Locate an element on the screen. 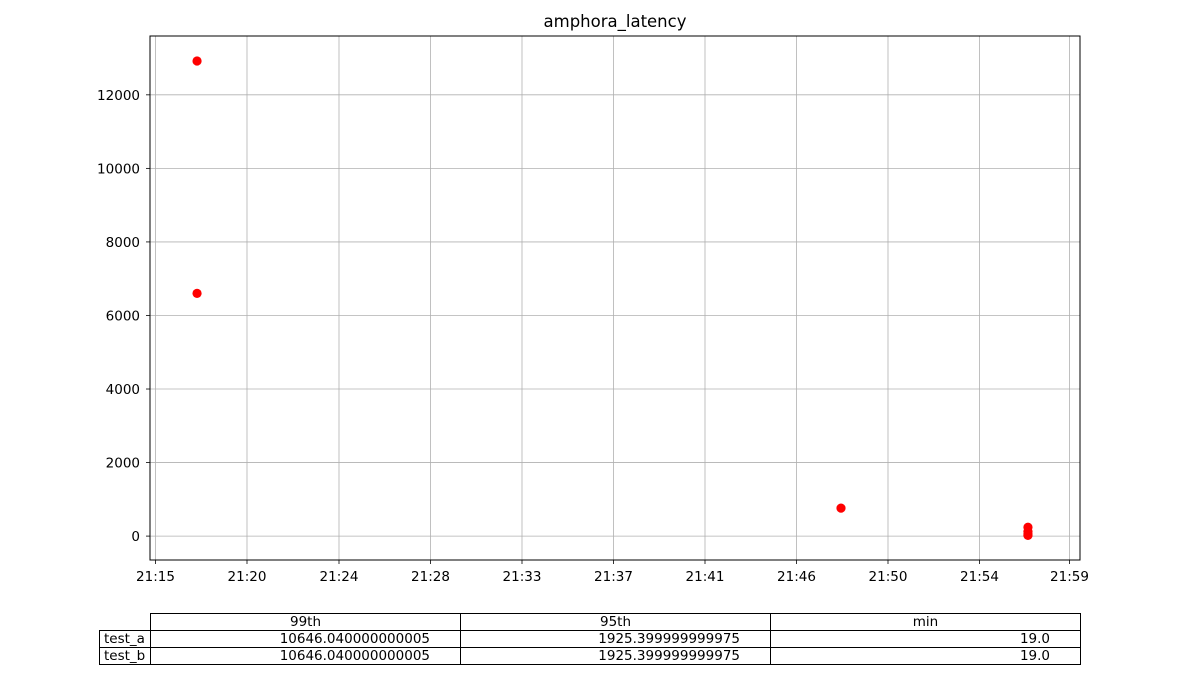  x-tick-label: 21:41 is located at coordinates (705, 577).